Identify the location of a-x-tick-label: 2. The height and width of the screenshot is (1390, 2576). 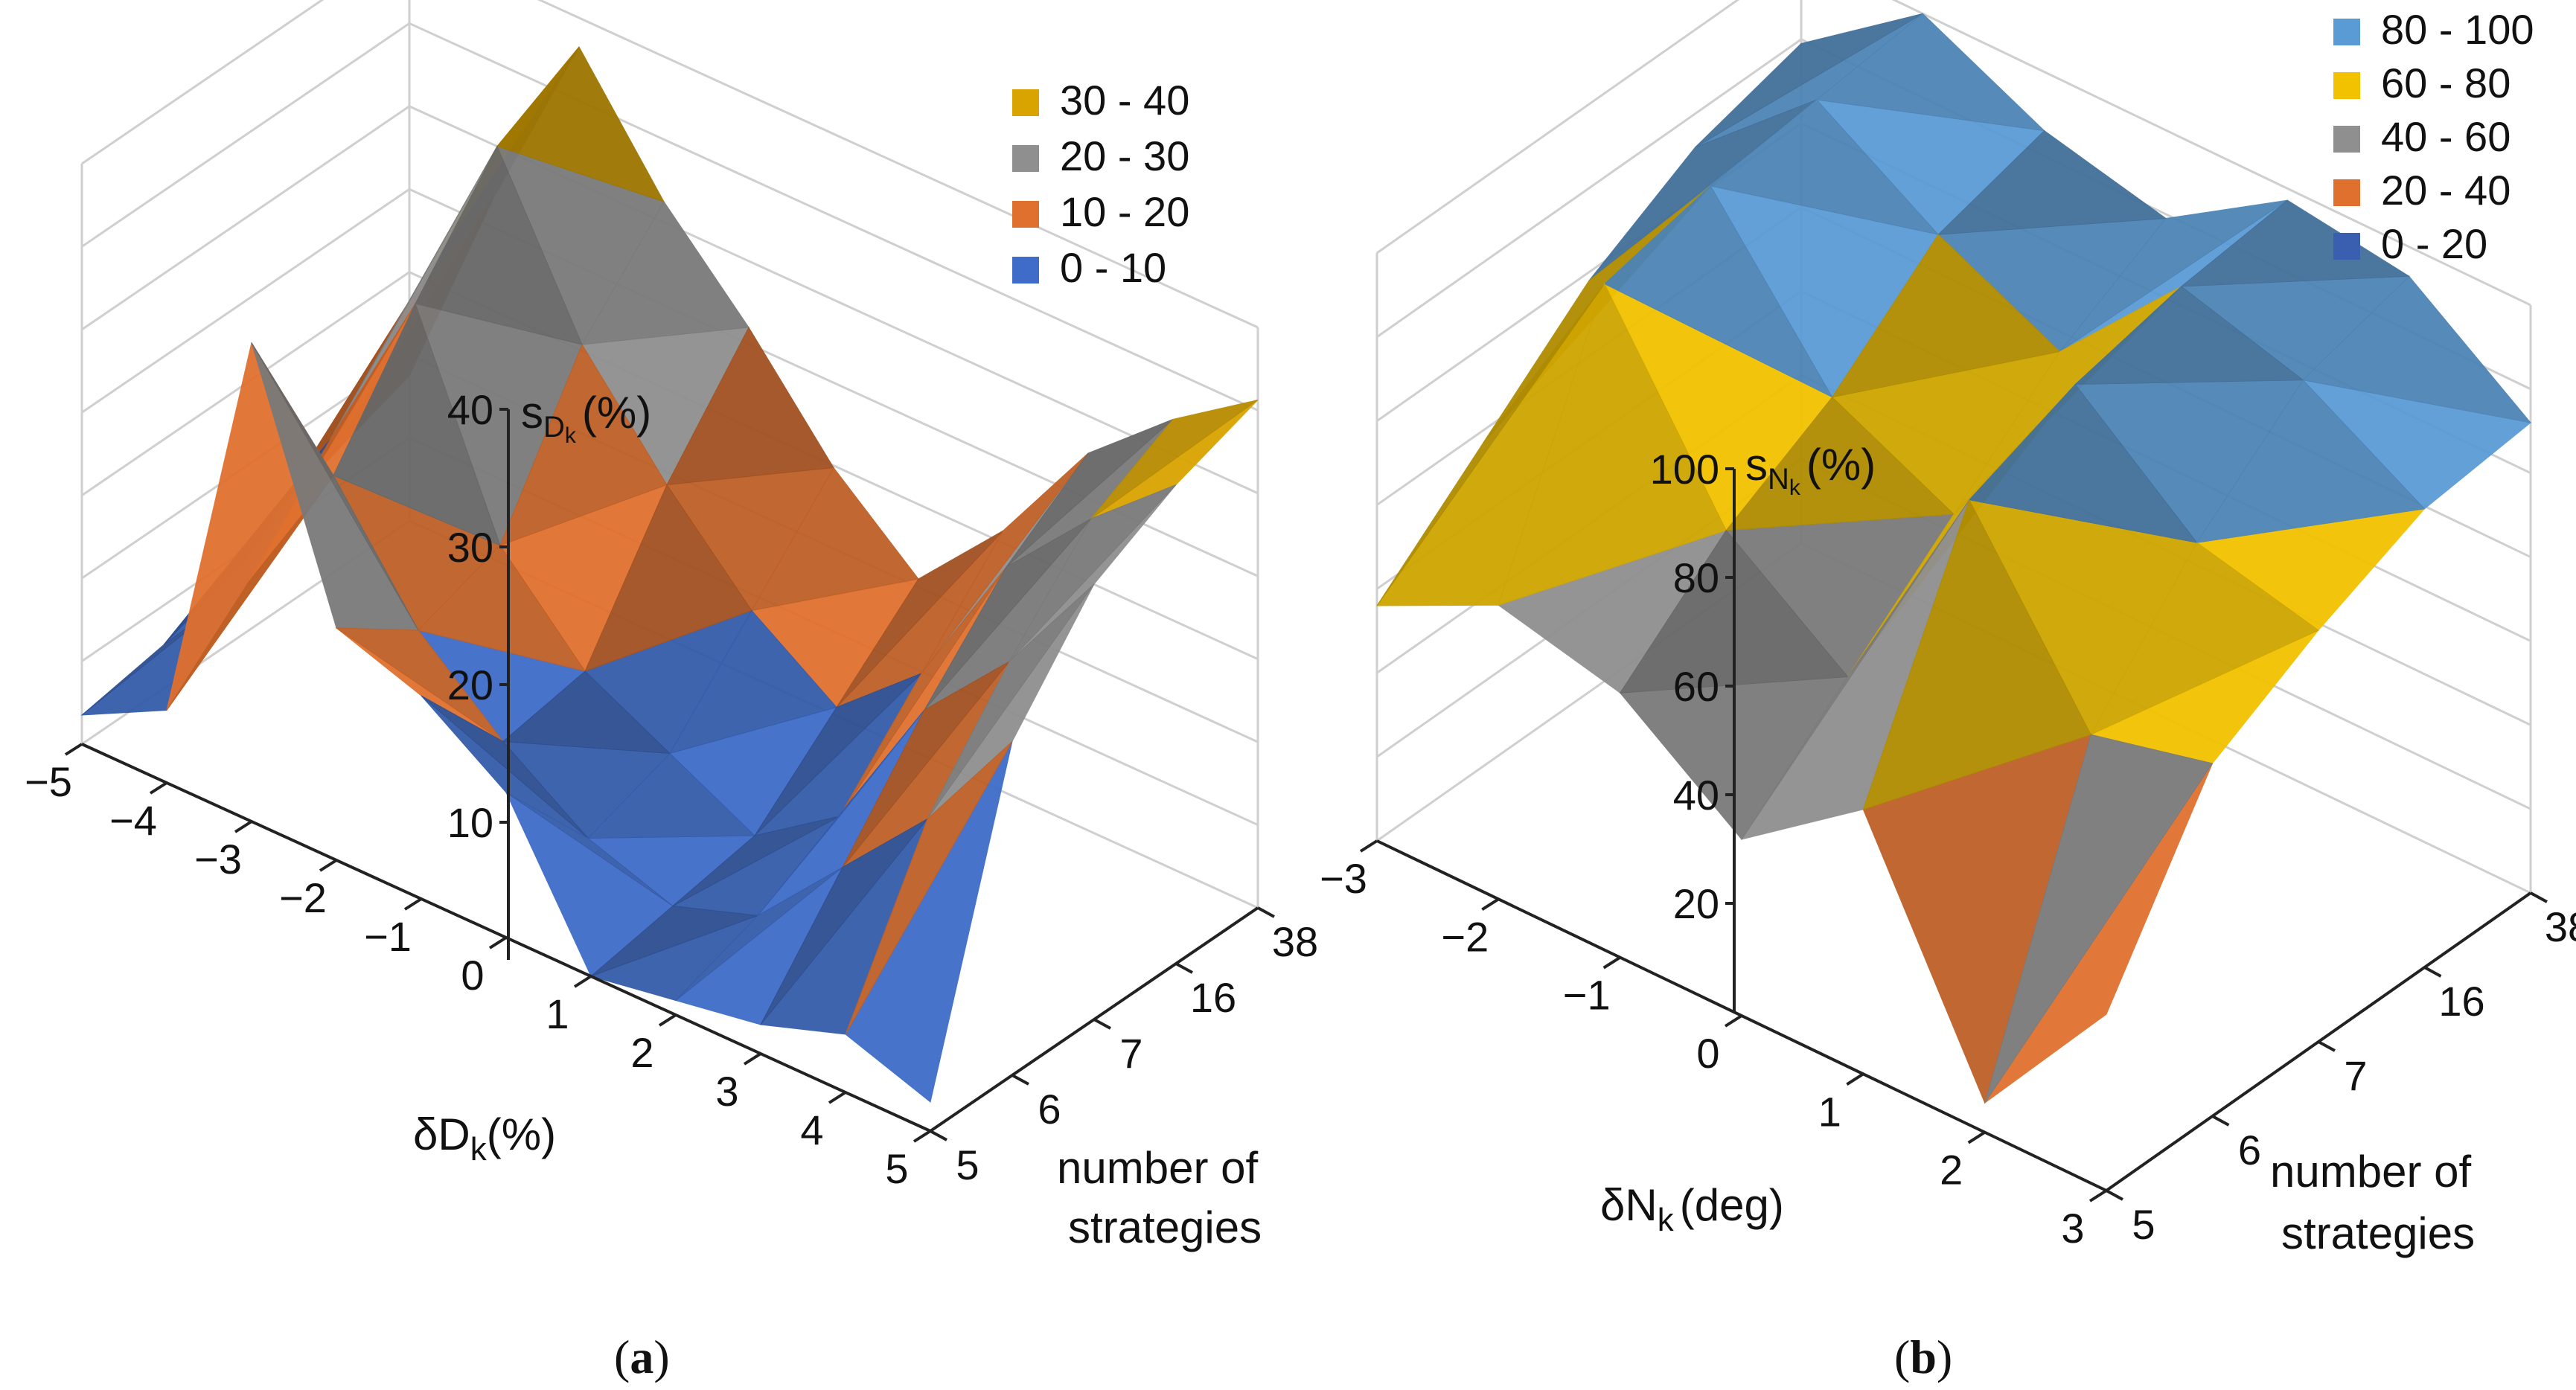
(641, 1052).